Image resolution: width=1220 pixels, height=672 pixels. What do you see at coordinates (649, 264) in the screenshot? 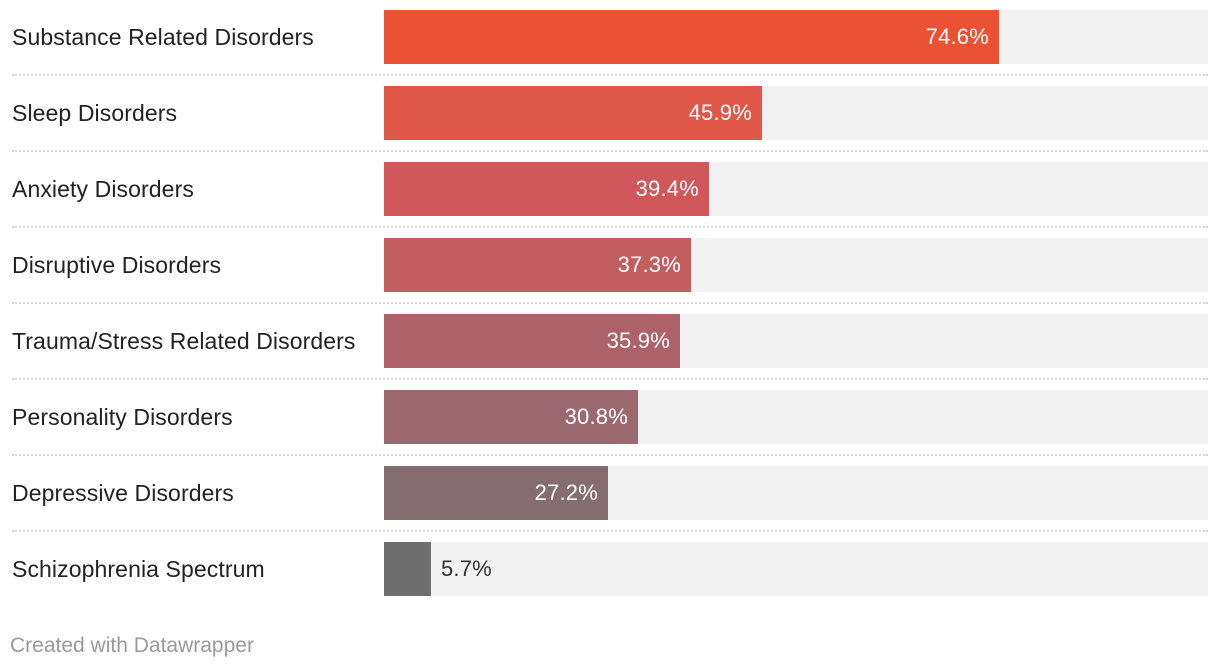
I see `value-label: 37.3%` at bounding box center [649, 264].